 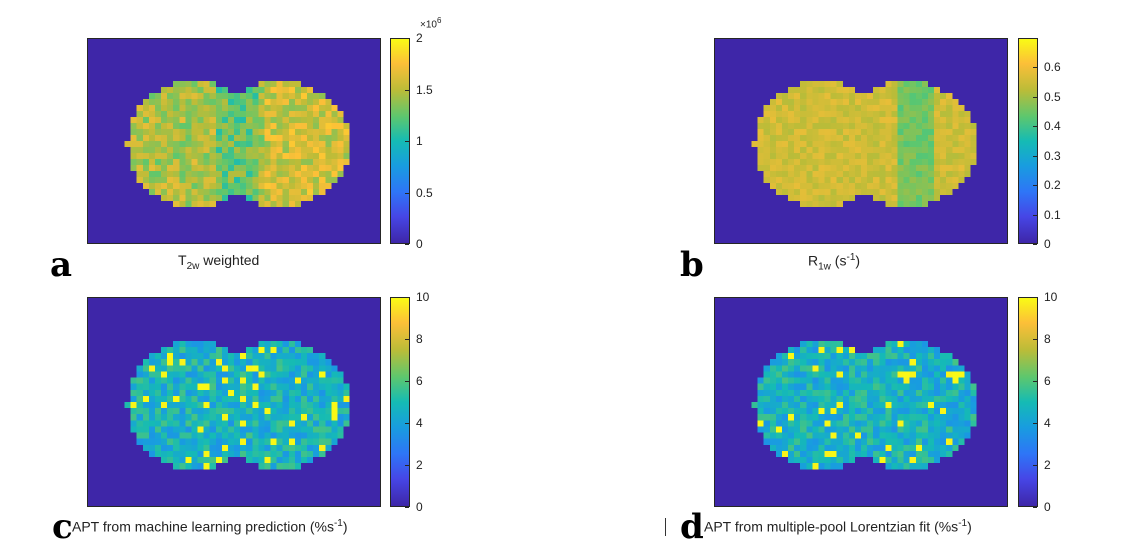 What do you see at coordinates (219, 262) in the screenshot?
I see `caption-a: T2w weighted` at bounding box center [219, 262].